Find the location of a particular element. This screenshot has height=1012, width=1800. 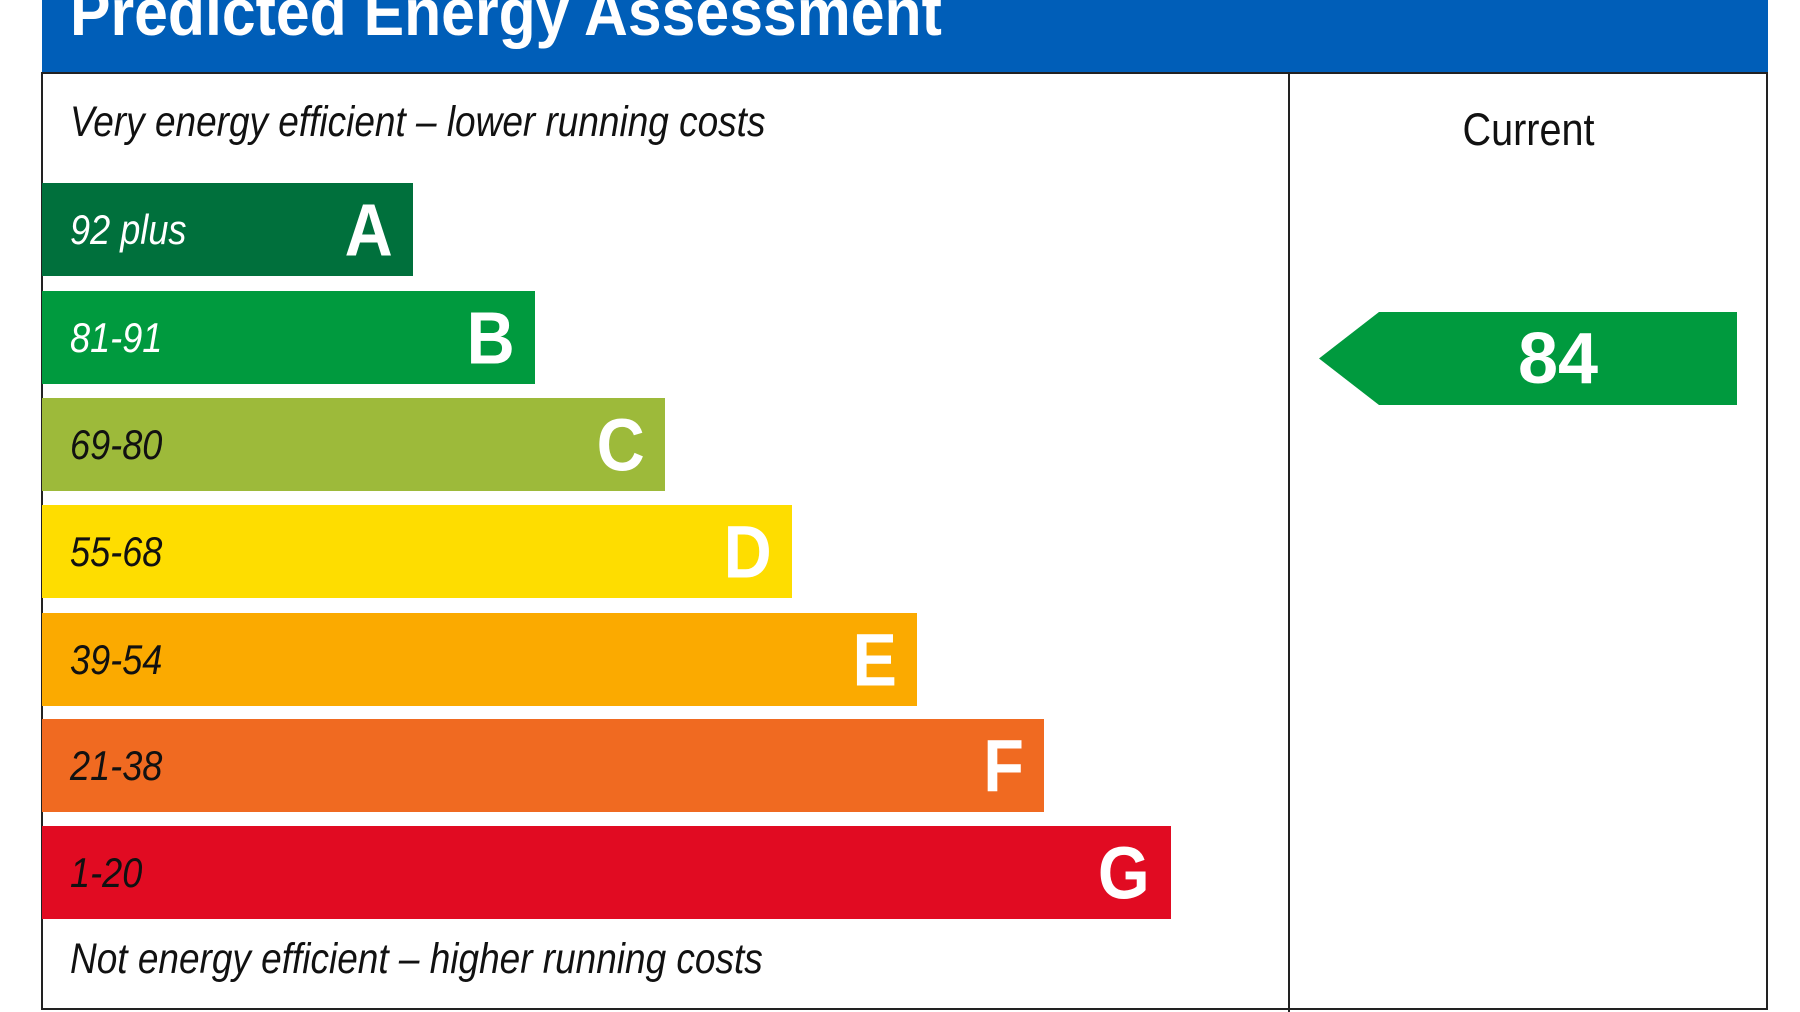

band-bar-f: 21-38 F is located at coordinates (543, 765).